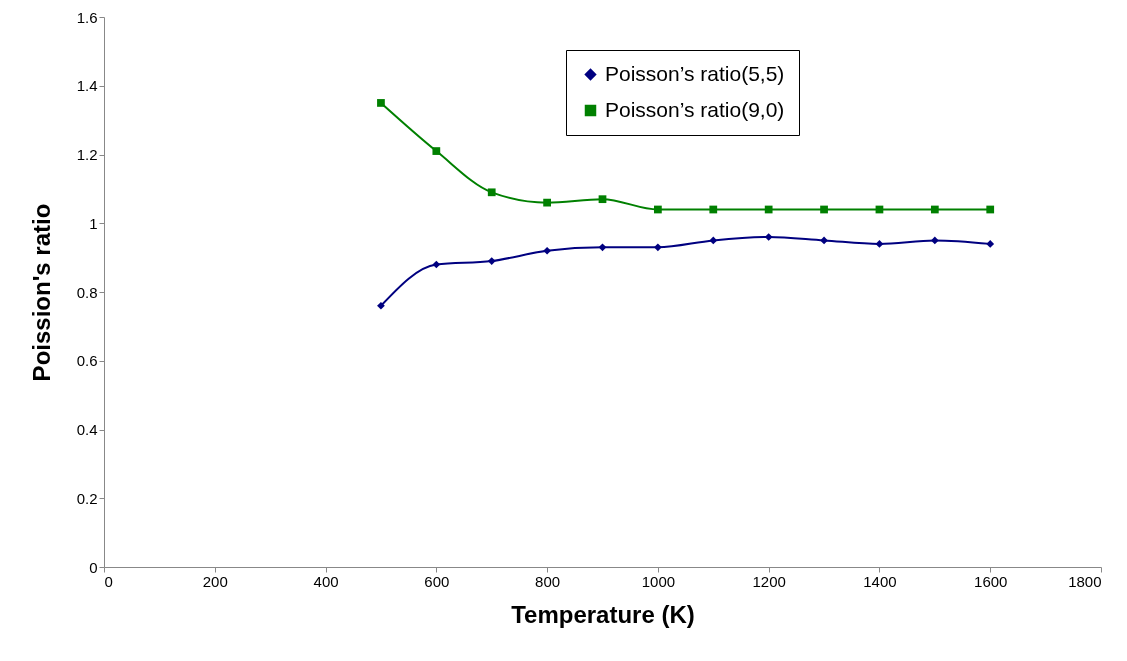 This screenshot has width=1127, height=661. What do you see at coordinates (769, 581) in the screenshot?
I see `x-tick-label: 1200` at bounding box center [769, 581].